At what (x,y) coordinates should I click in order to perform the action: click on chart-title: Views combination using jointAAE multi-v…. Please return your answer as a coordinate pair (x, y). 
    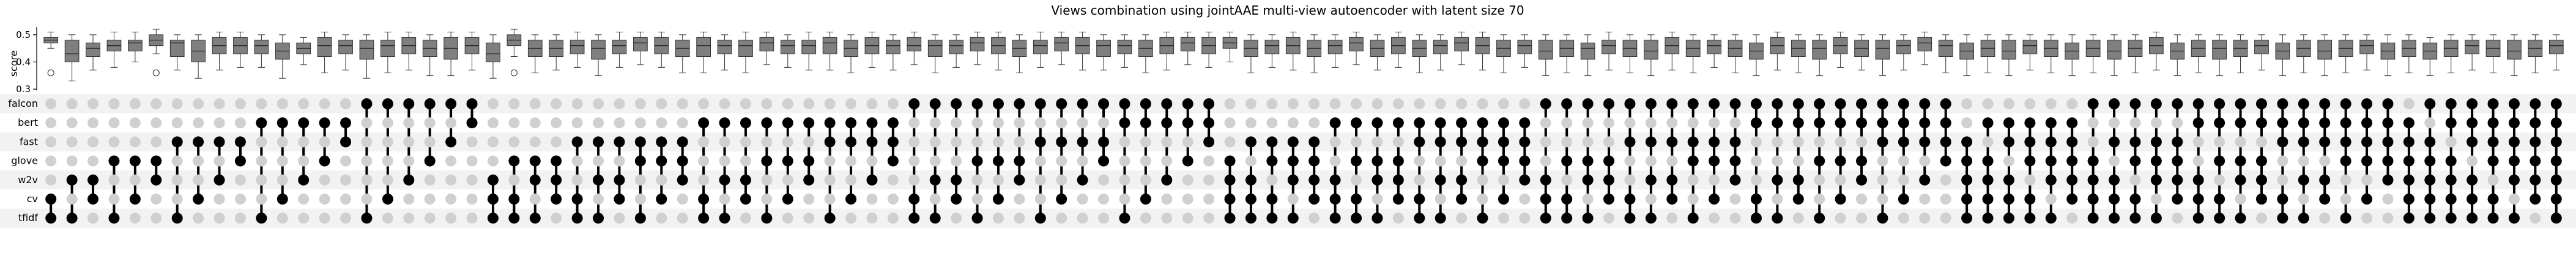
    Looking at the image, I should click on (1287, 10).